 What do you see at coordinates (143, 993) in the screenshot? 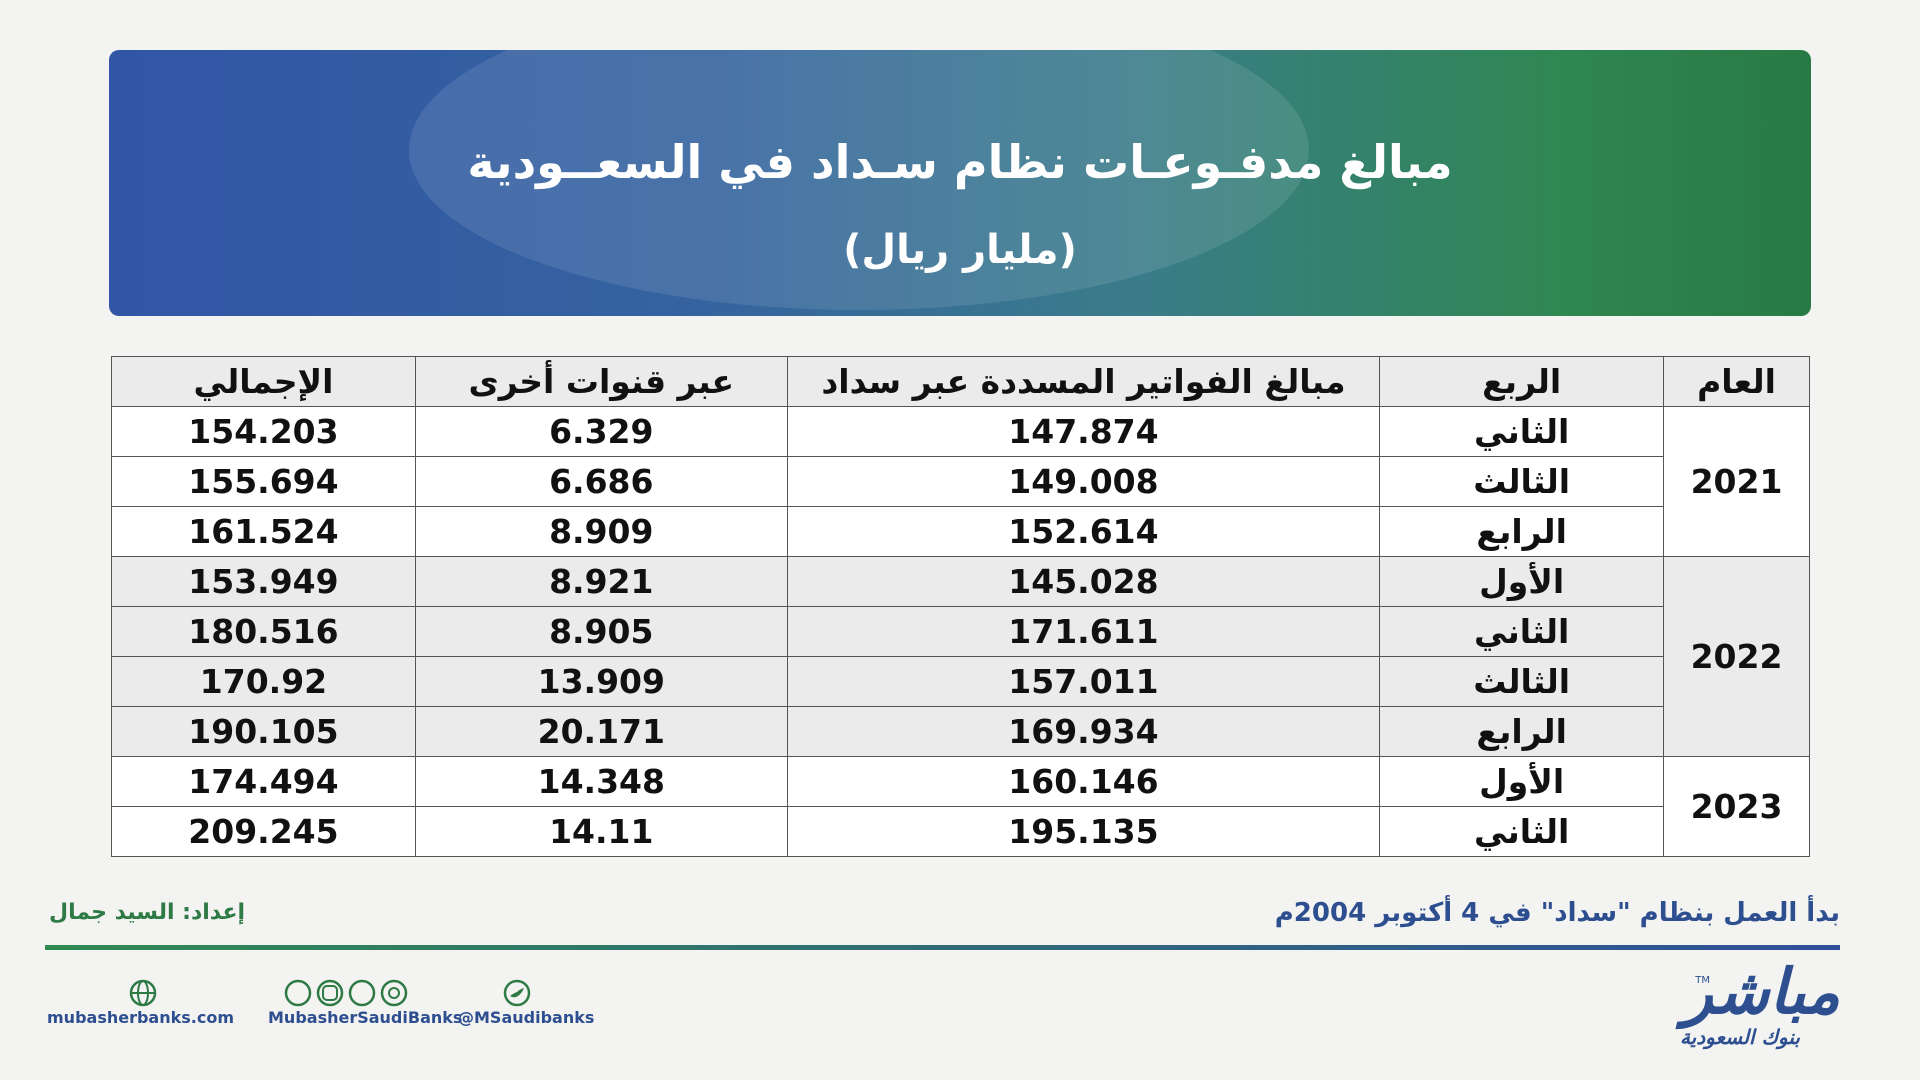
I see `web-icon` at bounding box center [143, 993].